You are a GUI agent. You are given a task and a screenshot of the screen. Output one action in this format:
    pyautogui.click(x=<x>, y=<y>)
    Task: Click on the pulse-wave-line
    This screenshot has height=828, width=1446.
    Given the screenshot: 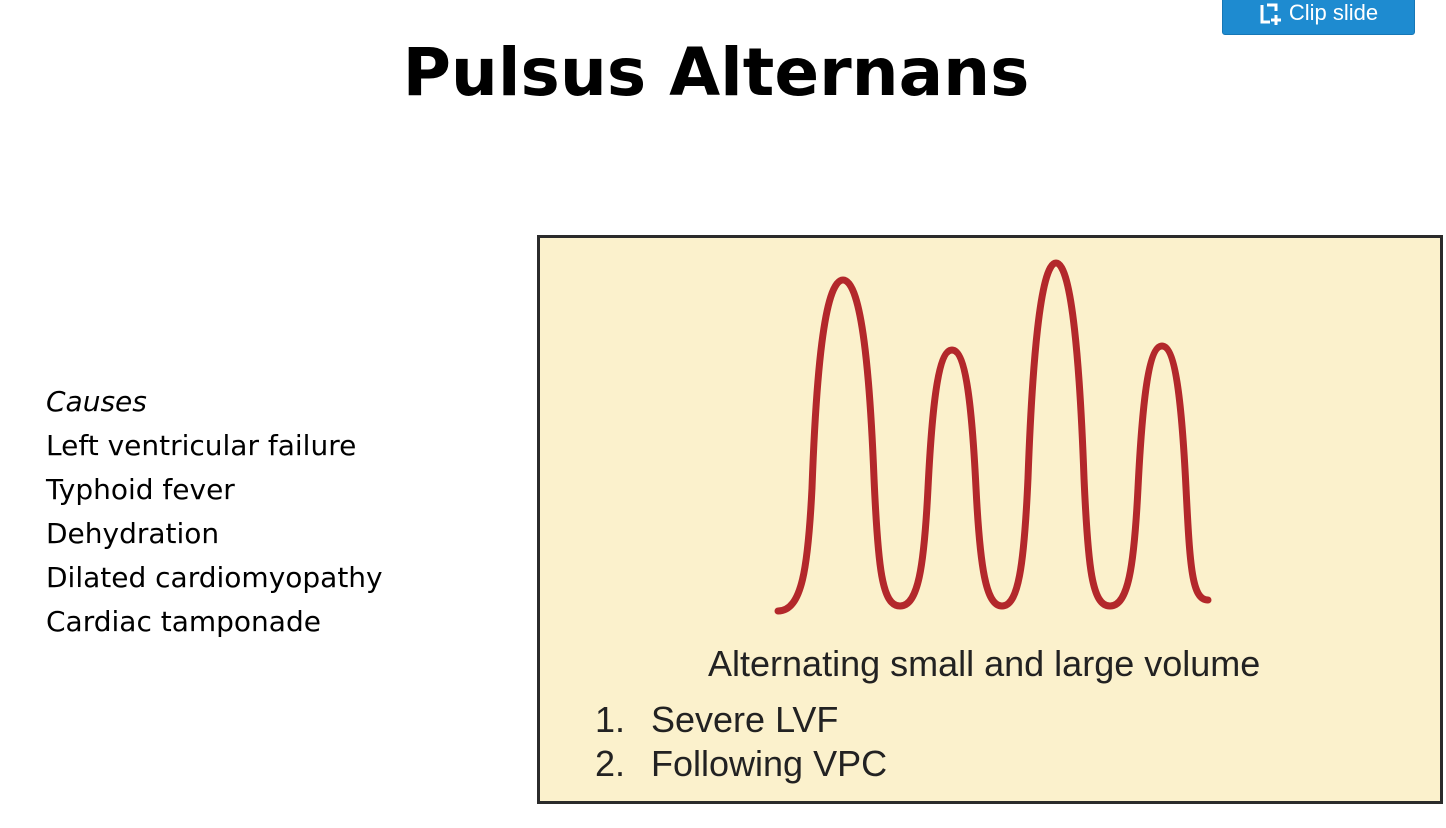 What is the action you would take?
    pyautogui.click(x=993, y=437)
    